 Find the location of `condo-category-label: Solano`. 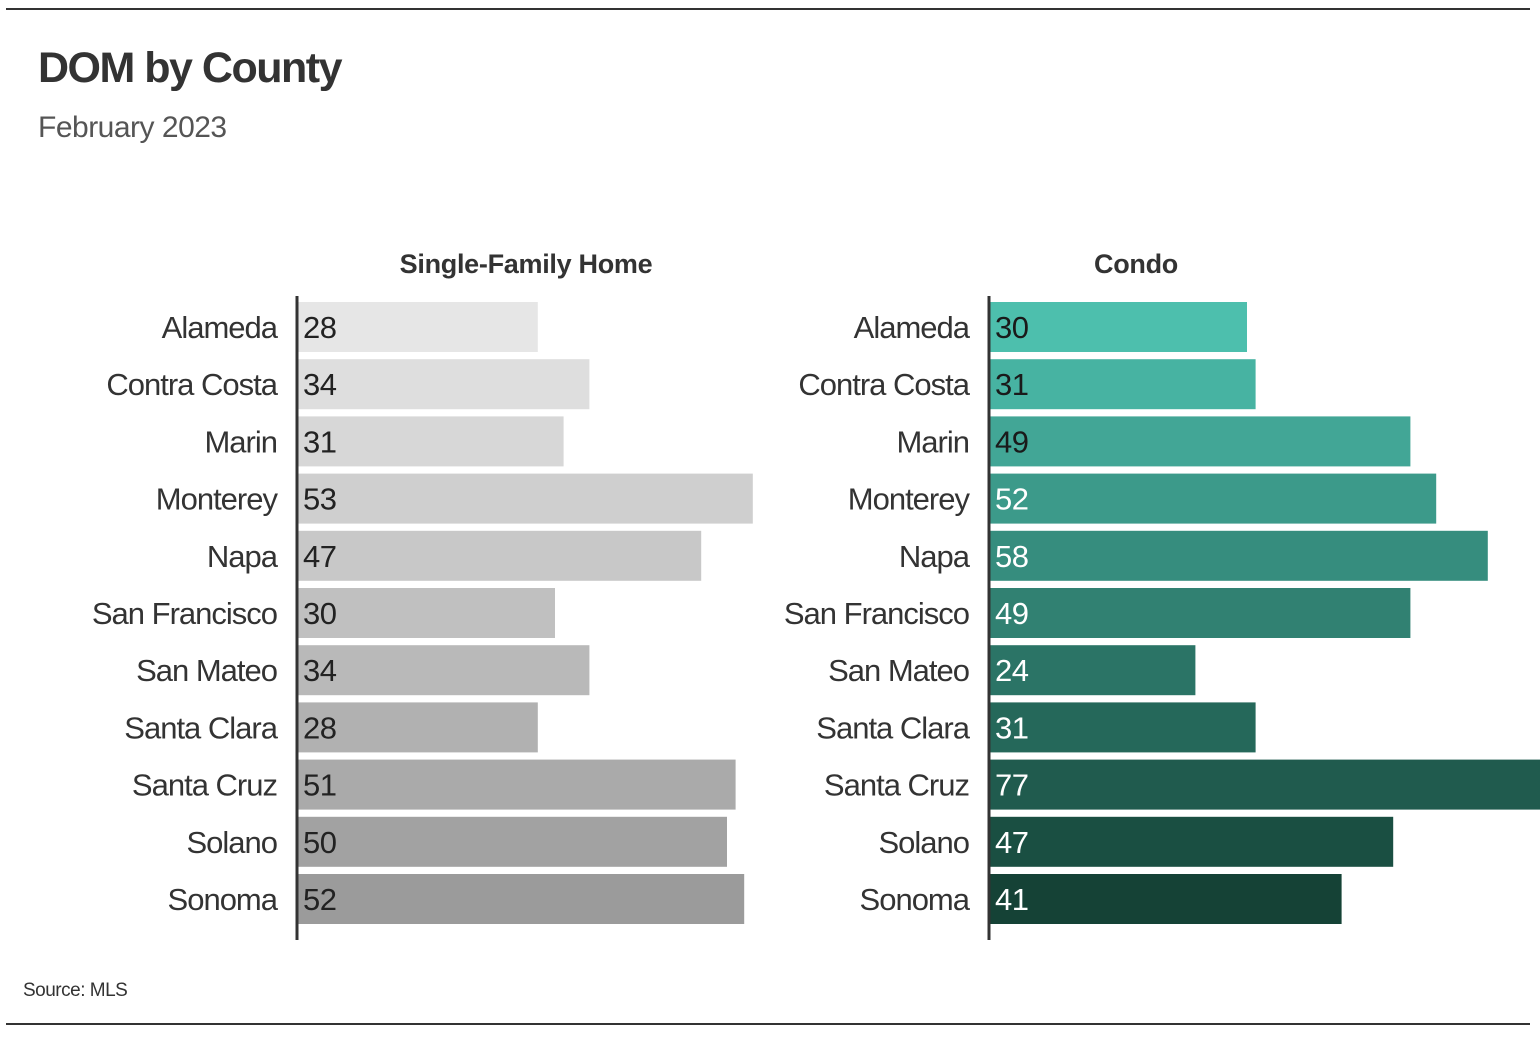

condo-category-label: Solano is located at coordinates (923, 842).